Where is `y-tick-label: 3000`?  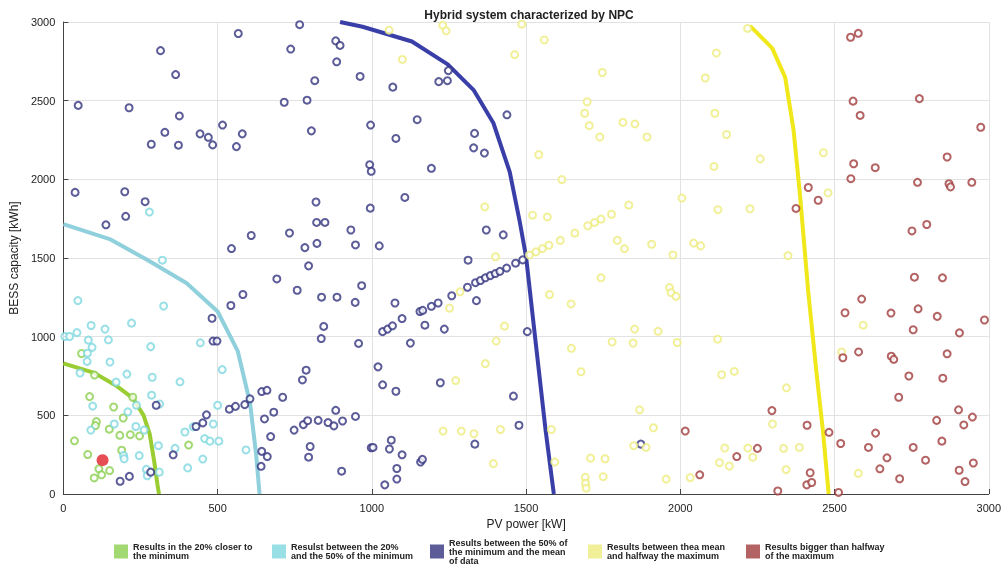
y-tick-label: 3000 is located at coordinates (43, 22).